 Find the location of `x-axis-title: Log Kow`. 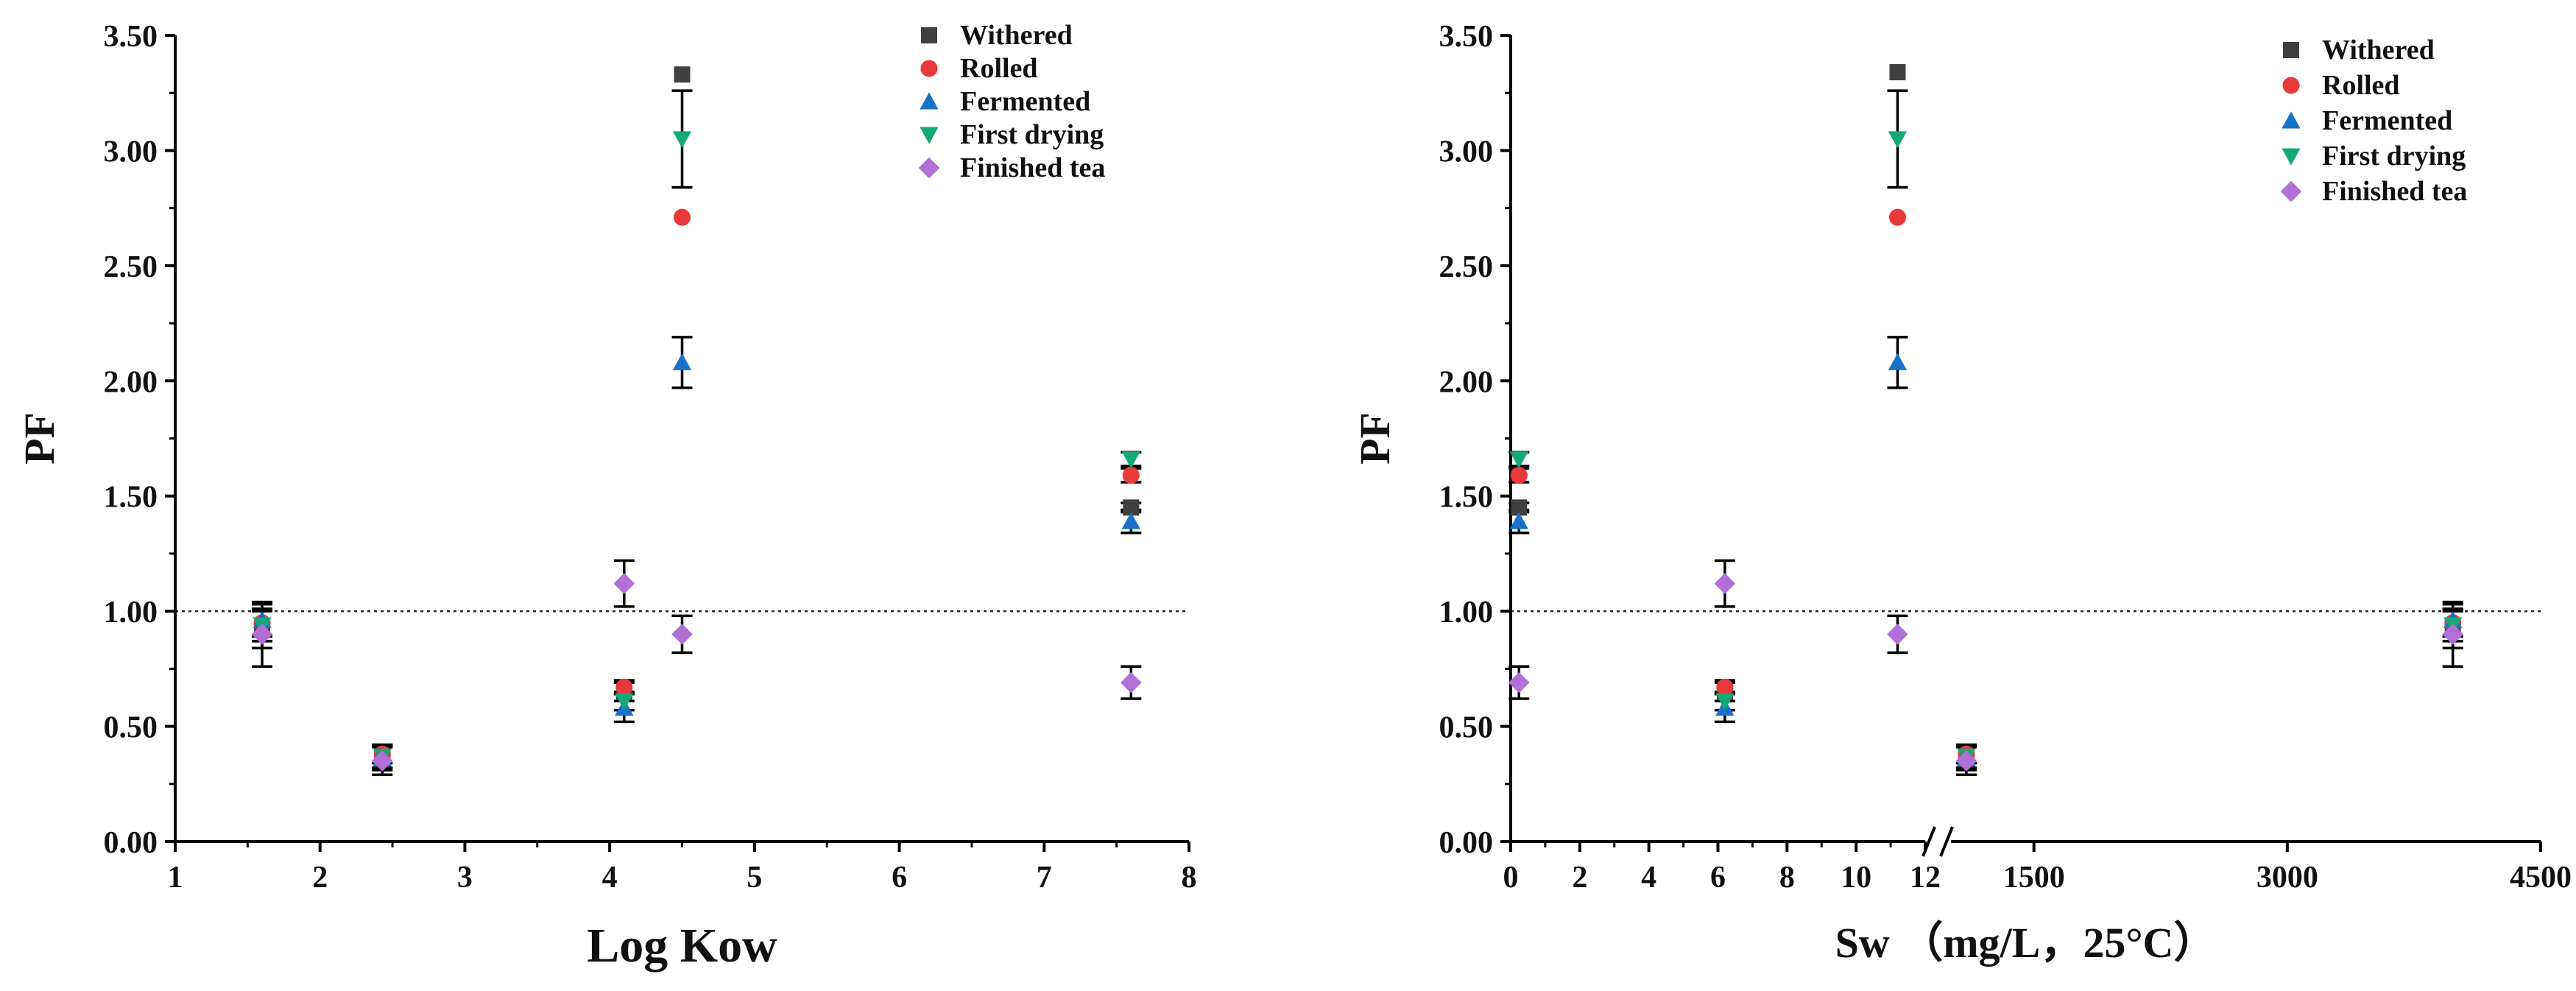

x-axis-title: Log Kow is located at coordinates (682, 946).